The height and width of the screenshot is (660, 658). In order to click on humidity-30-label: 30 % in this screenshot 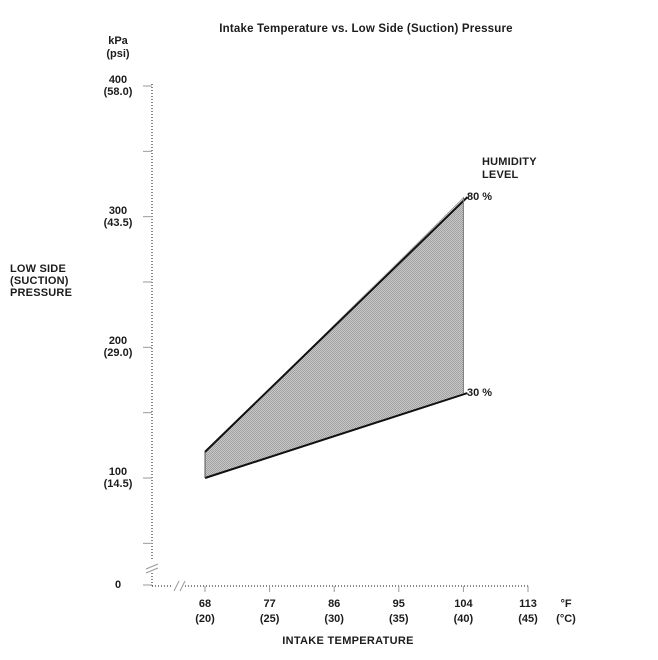, I will do `click(480, 393)`.